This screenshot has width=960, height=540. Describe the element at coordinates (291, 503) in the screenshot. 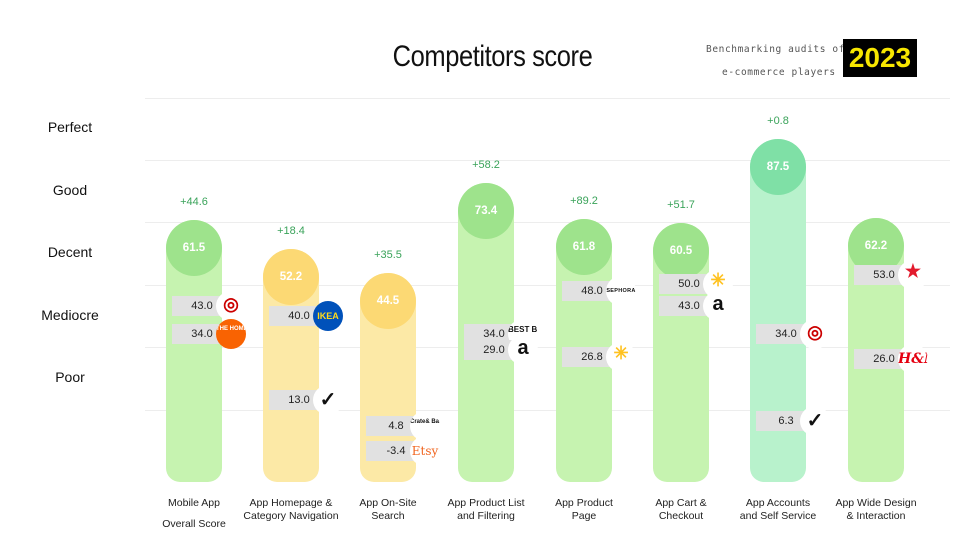

I see `category-label-line: App Homepage &` at that location.